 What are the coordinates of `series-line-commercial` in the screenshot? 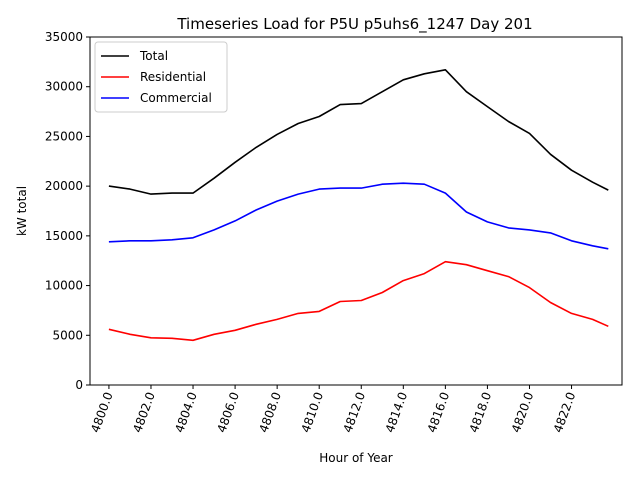 It's located at (358, 216).